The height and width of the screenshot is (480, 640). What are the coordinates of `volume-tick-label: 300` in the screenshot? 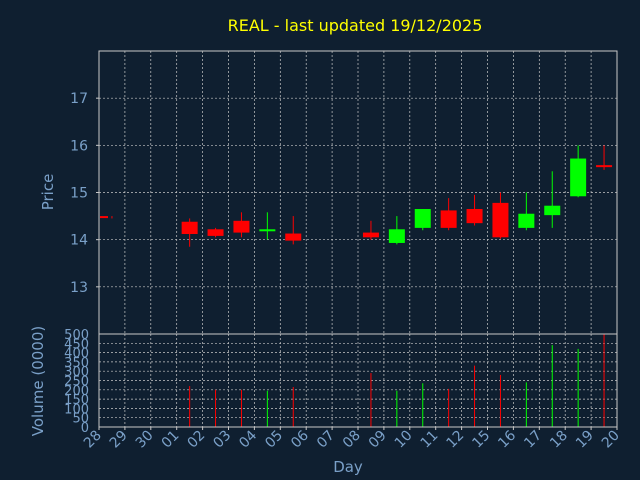 It's located at (76, 372).